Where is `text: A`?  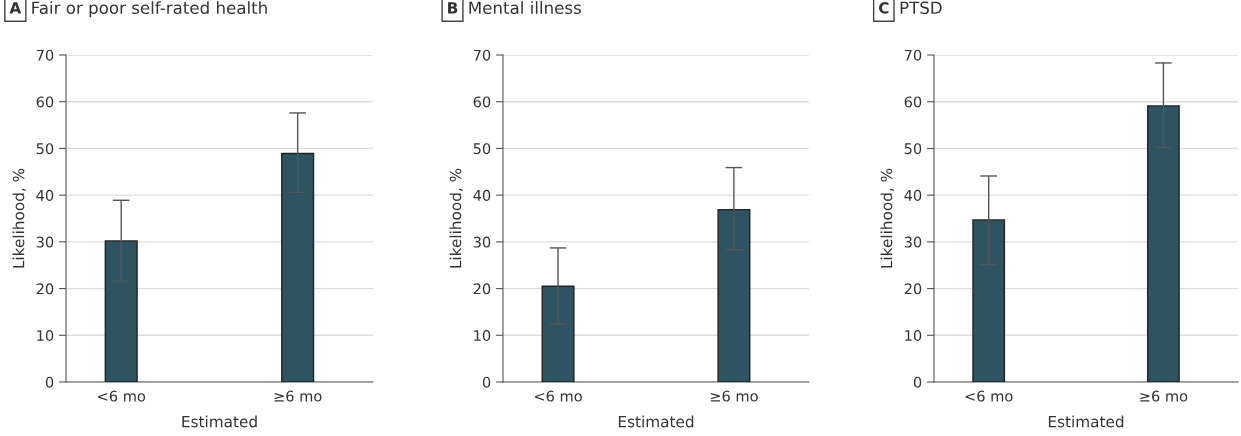
text: A is located at coordinates (15, 8).